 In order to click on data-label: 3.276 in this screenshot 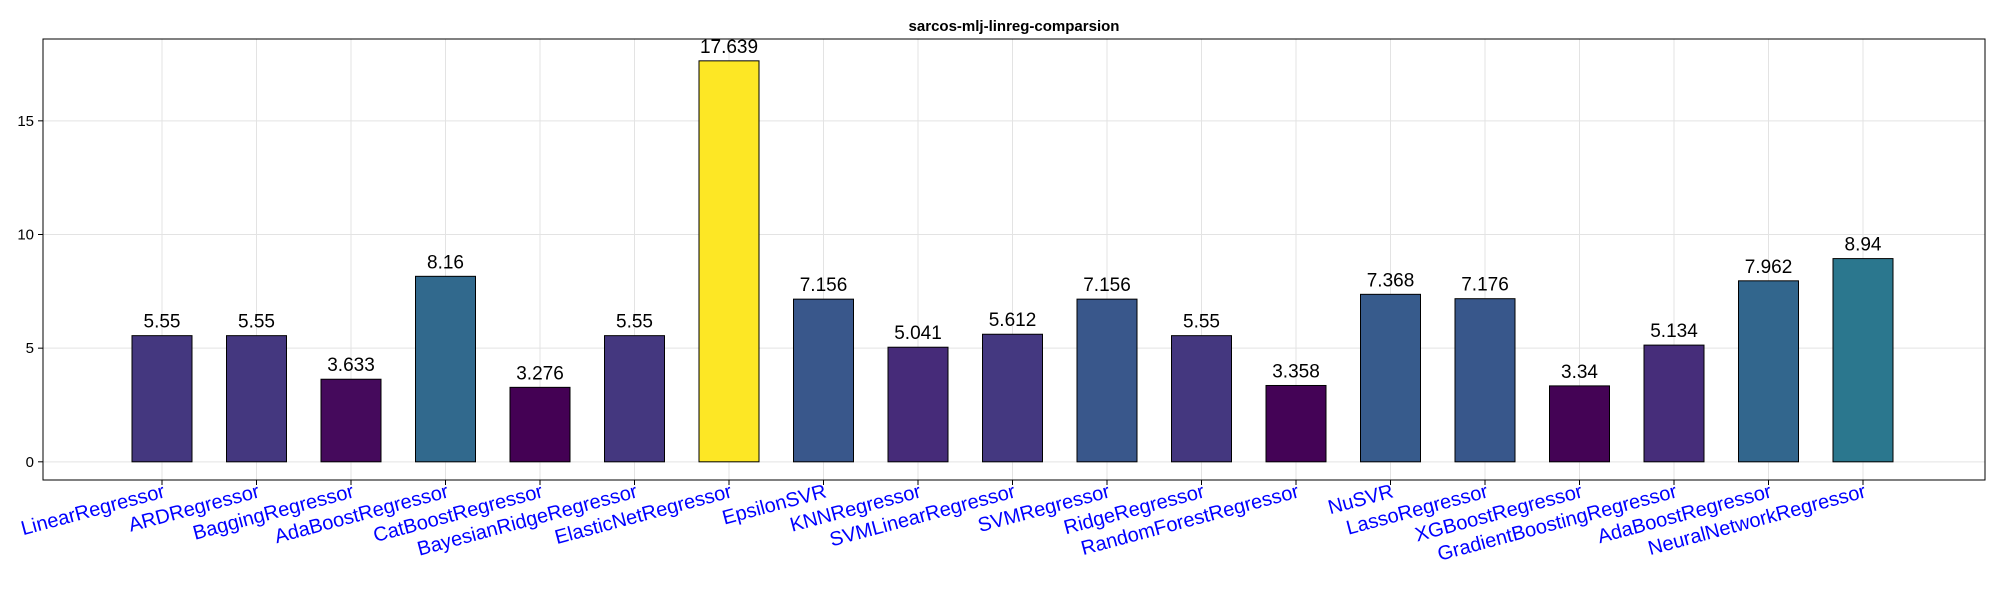, I will do `click(540, 373)`.